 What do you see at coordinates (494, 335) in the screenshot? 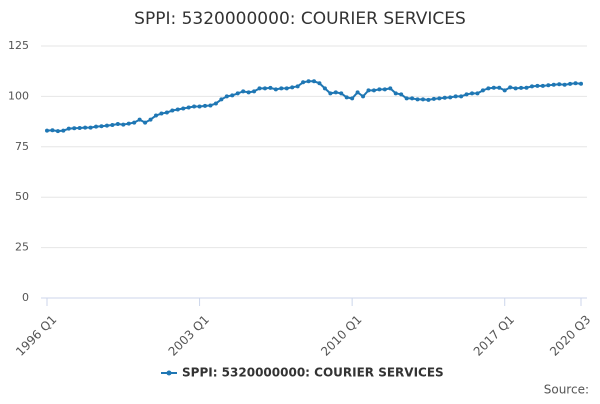
I see `x-tick-label: 2017 Q1` at bounding box center [494, 335].